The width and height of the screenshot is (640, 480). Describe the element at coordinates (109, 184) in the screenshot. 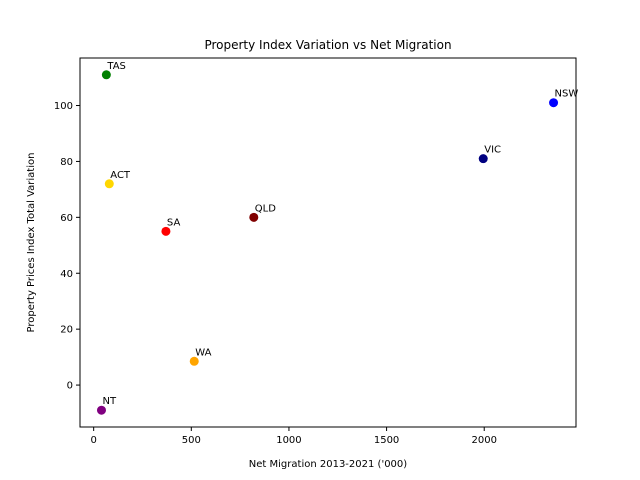

I see `point-act` at that location.